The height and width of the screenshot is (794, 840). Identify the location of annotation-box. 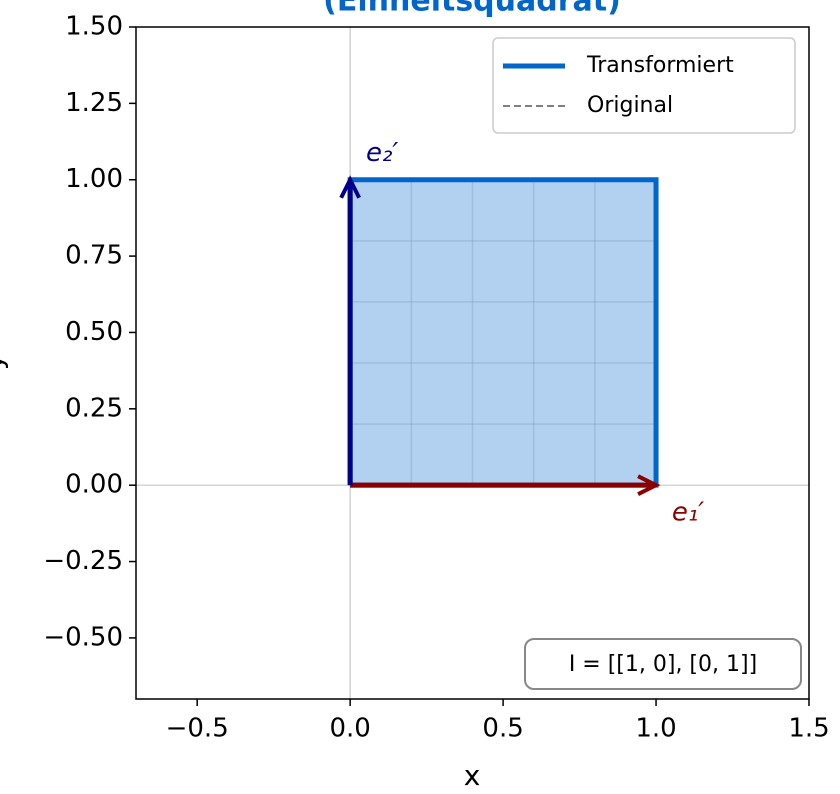
(663, 664).